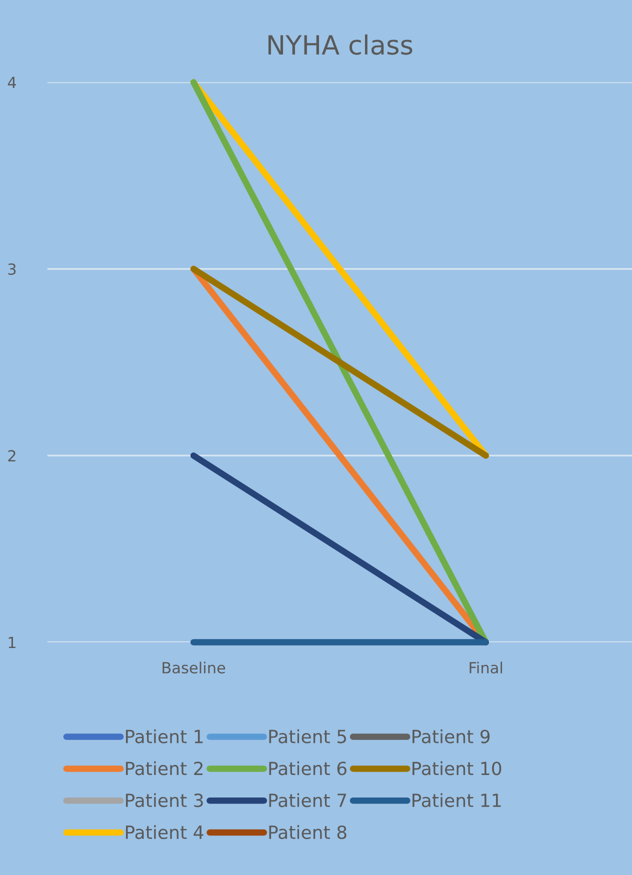 Image resolution: width=632 pixels, height=875 pixels. Describe the element at coordinates (164, 736) in the screenshot. I see `legend-label: Patient 1` at that location.